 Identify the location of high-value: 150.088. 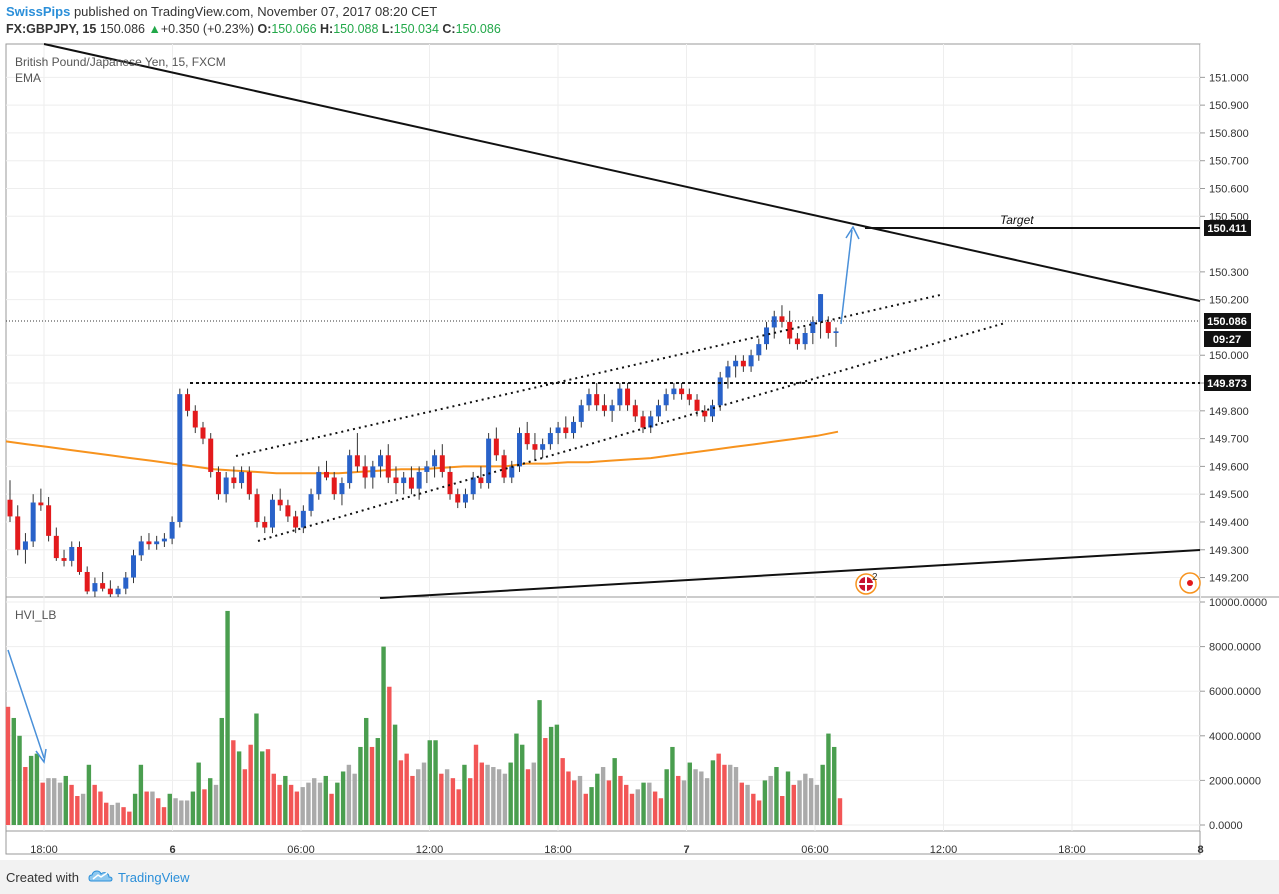
(356, 29).